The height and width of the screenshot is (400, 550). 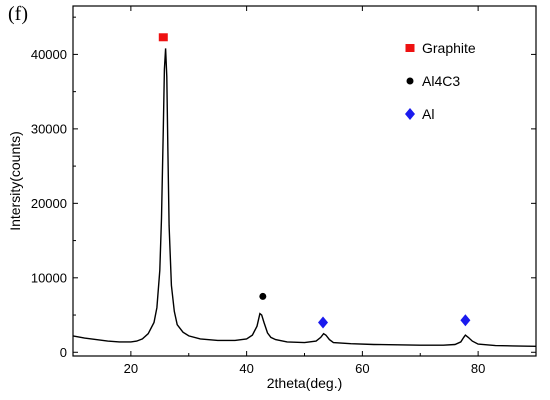 What do you see at coordinates (449, 48) in the screenshot?
I see `legend-label-graphite: Graphite` at bounding box center [449, 48].